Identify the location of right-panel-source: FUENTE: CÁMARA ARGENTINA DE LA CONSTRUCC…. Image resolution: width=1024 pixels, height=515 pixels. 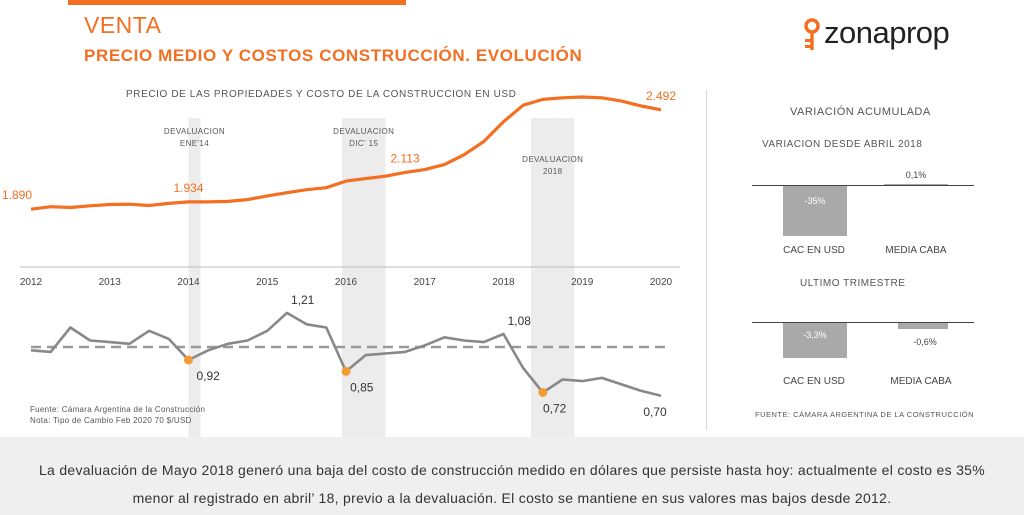
(865, 414).